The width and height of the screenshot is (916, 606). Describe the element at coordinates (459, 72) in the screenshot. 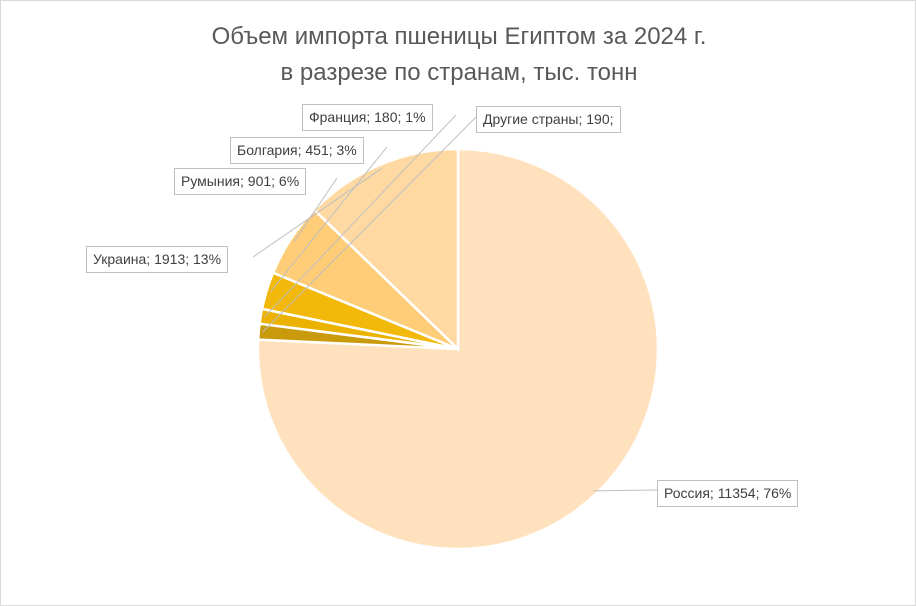

I see `chart-subtitle: в разрезе по странам, тыс. тонн` at that location.